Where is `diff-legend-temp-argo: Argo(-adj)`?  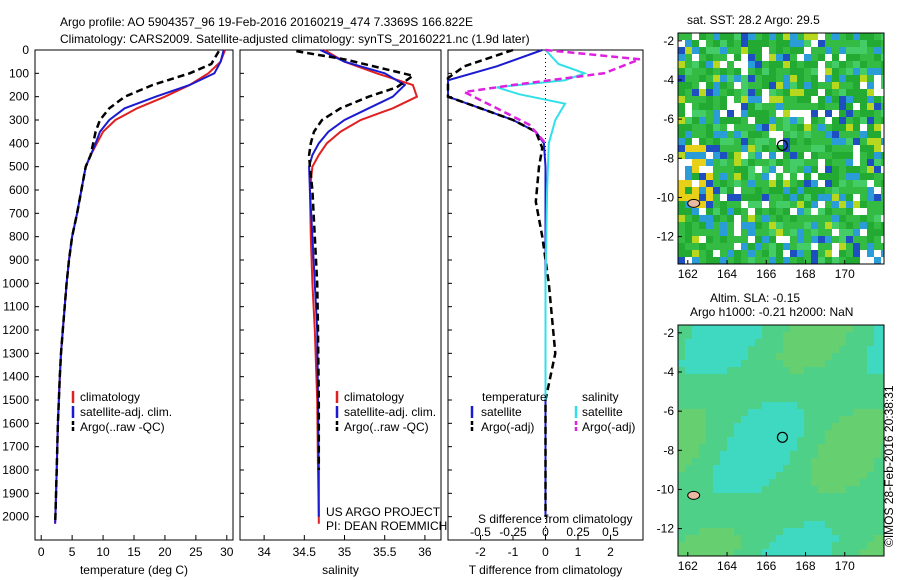 diff-legend-temp-argo: Argo(-adj) is located at coordinates (507, 427).